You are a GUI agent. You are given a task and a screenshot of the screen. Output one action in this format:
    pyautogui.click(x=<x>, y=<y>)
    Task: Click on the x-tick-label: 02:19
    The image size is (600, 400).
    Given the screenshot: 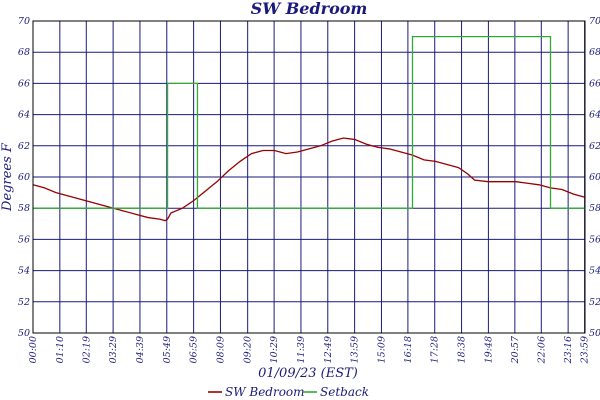 What is the action you would take?
    pyautogui.click(x=86, y=349)
    